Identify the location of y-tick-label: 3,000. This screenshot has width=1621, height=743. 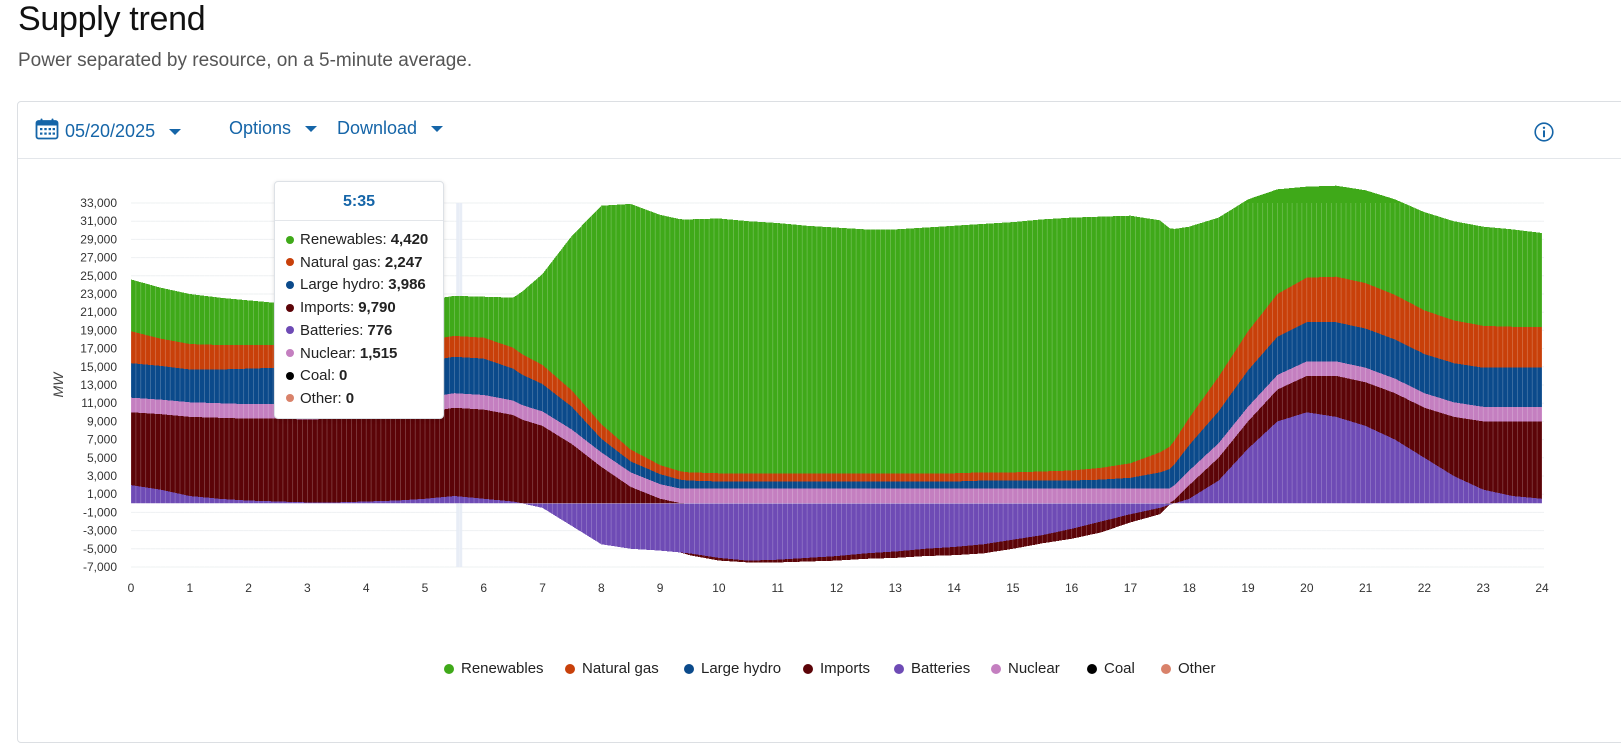
(102, 476).